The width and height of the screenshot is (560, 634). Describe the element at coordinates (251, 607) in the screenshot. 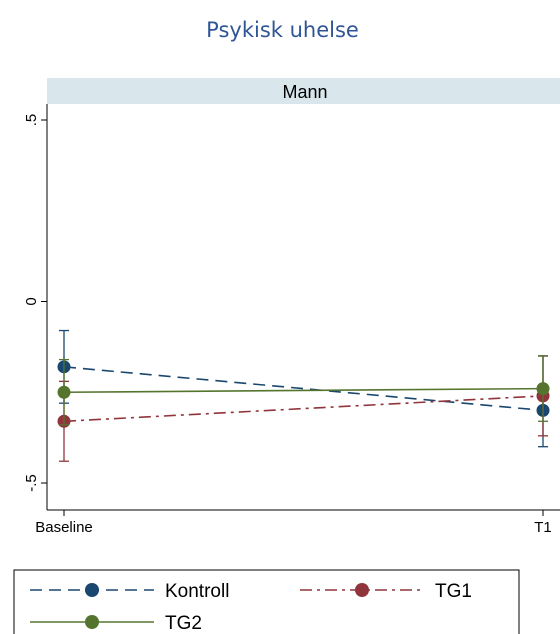

I see `legend: Kontroll TG1 TG2` at that location.